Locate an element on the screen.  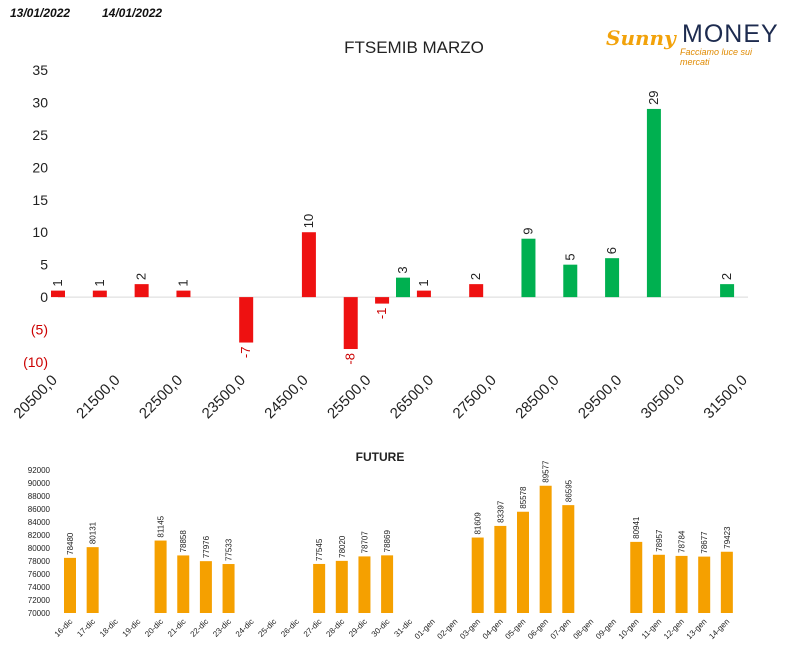
data-label: -8 is located at coordinates (350, 359).